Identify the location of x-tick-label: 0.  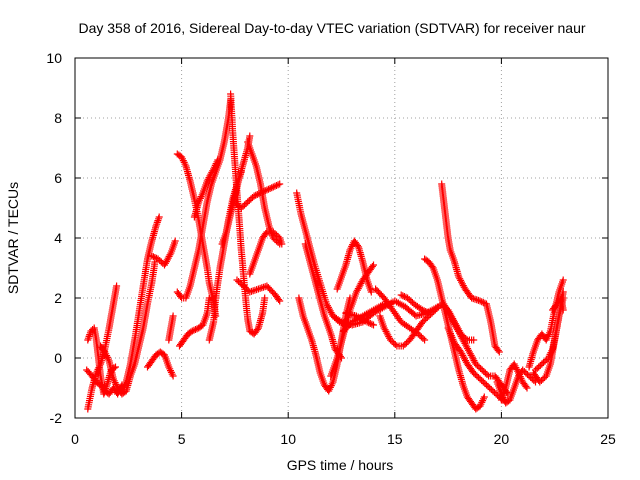
(75, 439).